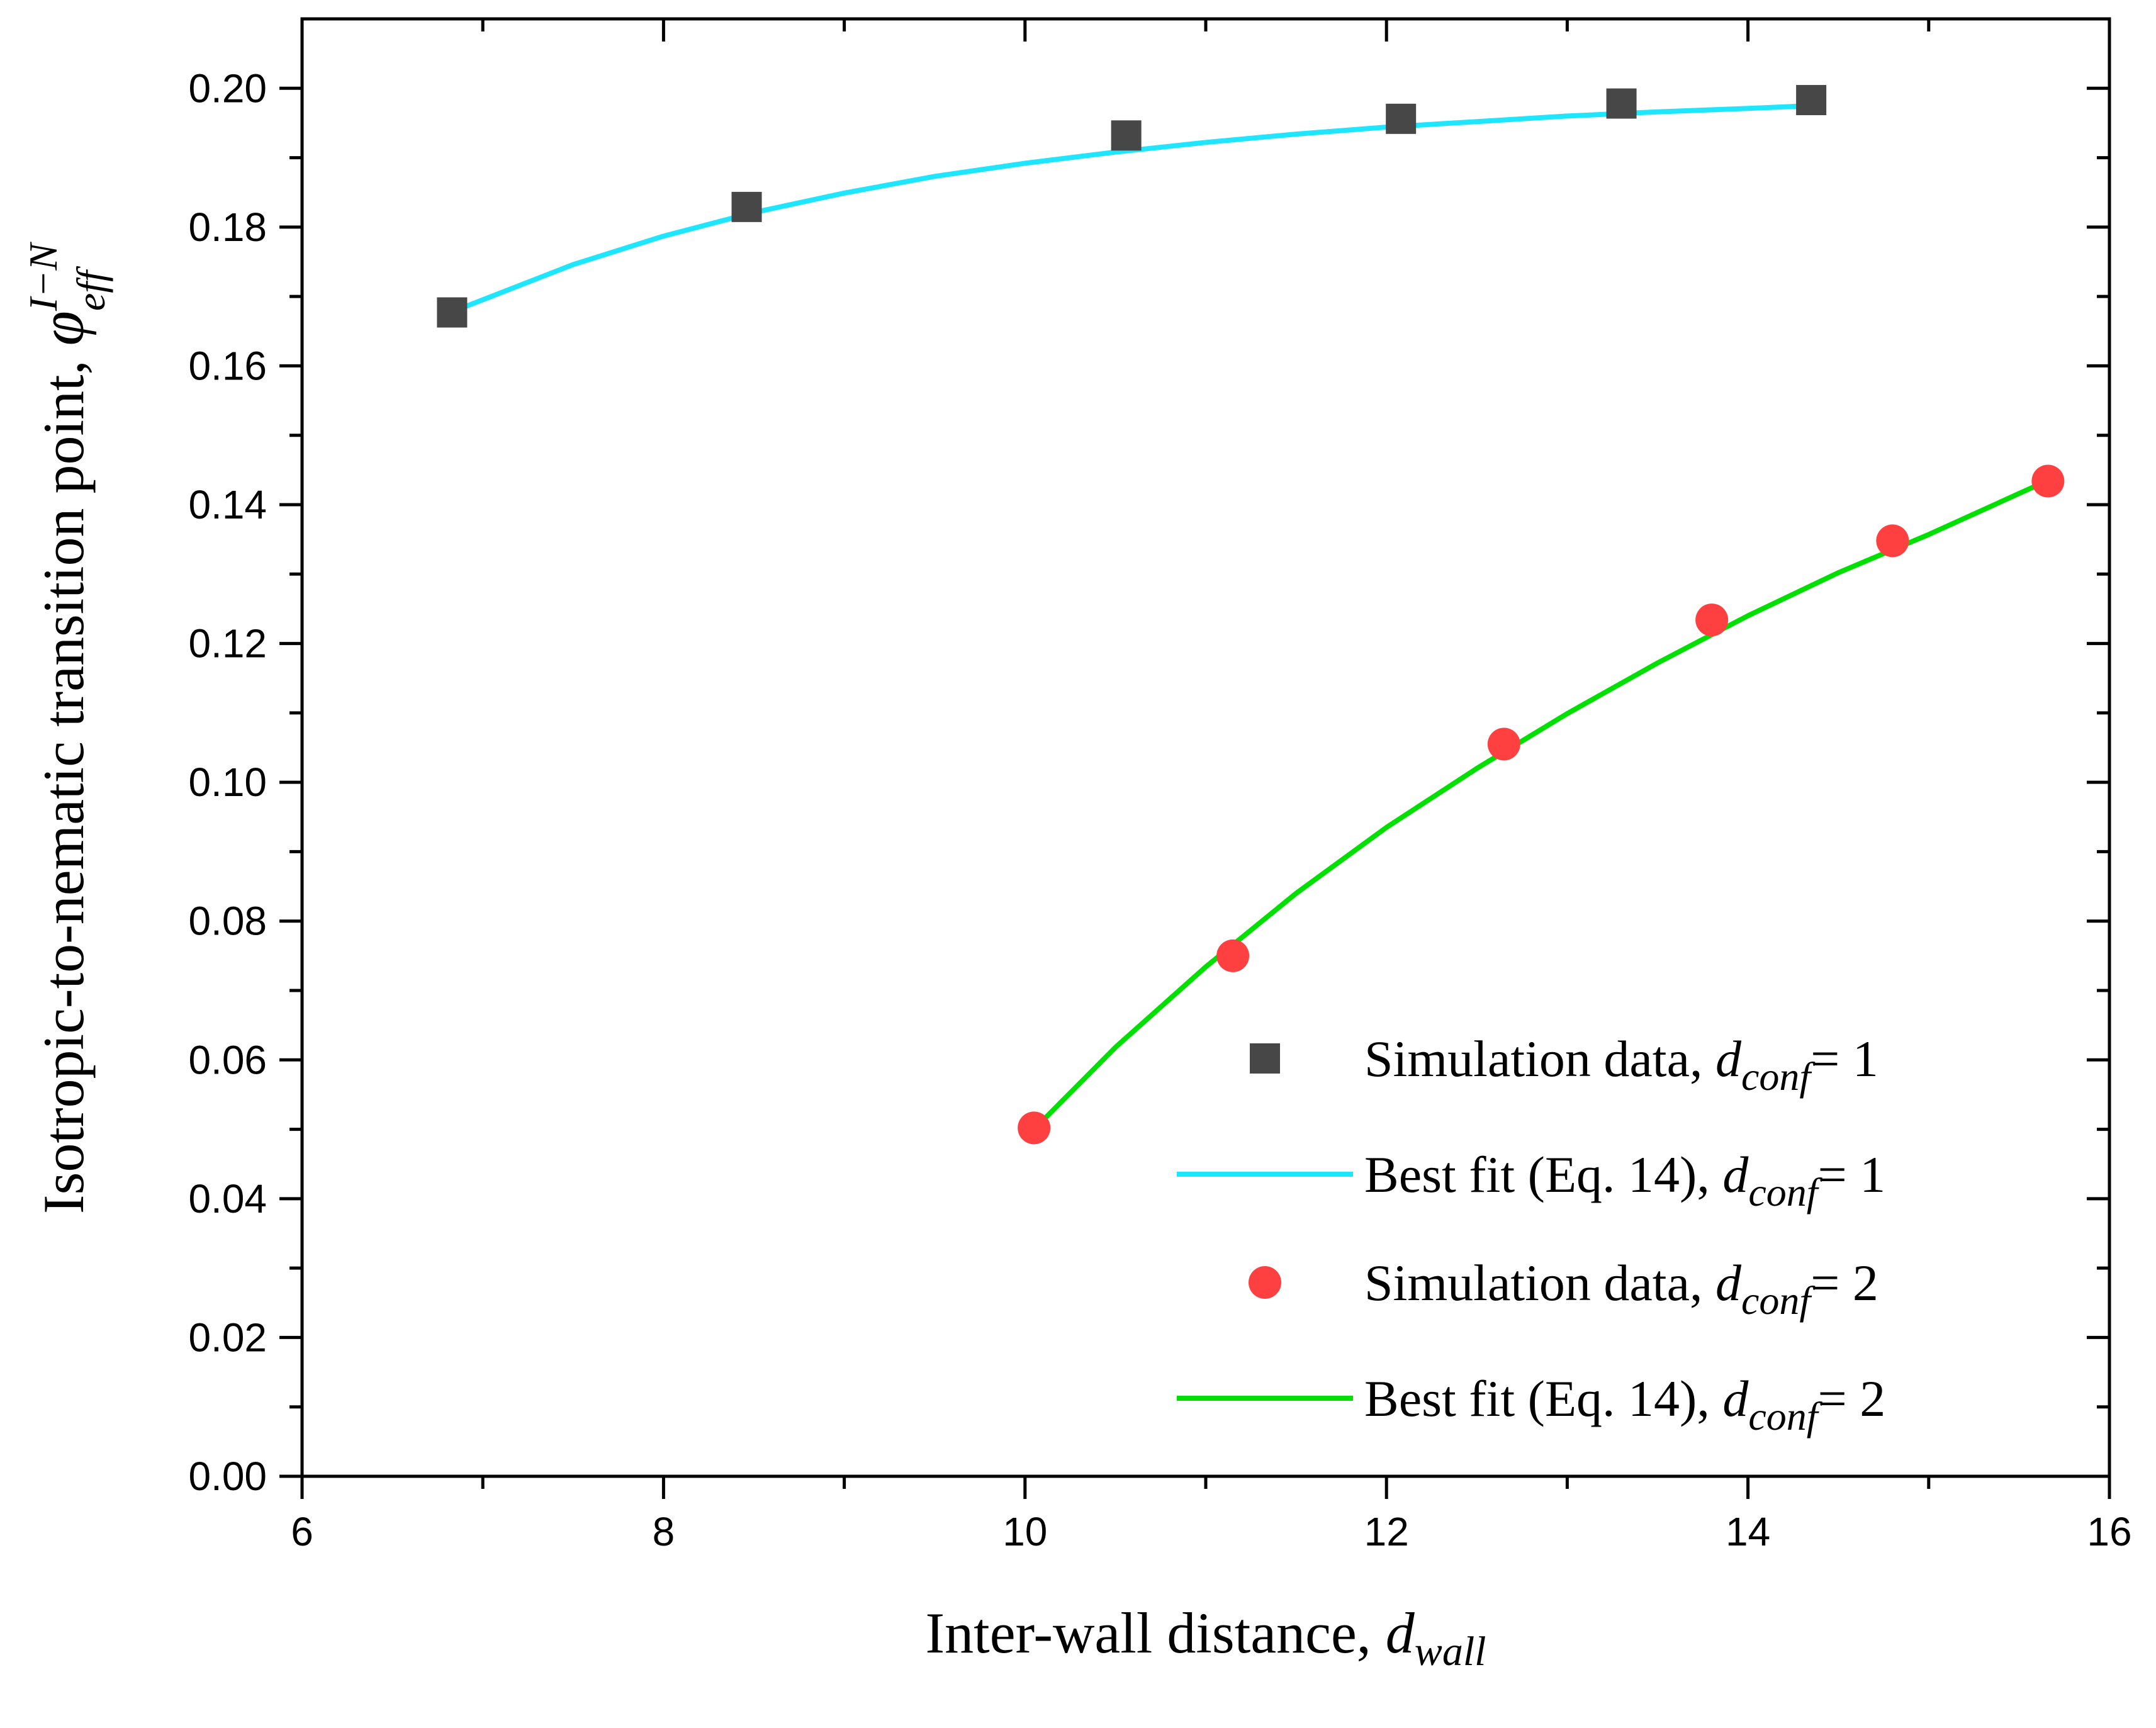  I want to click on legend-entry-1: Simulation data, dconf= 1, so click(1621, 1065).